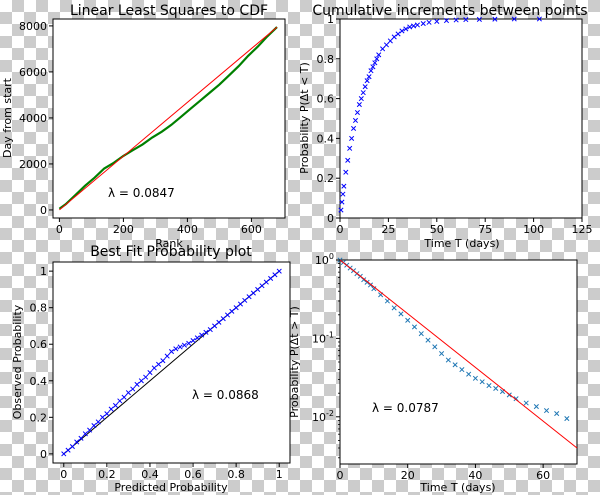  I want to click on y-tick-label: 6000, so click(33, 72).